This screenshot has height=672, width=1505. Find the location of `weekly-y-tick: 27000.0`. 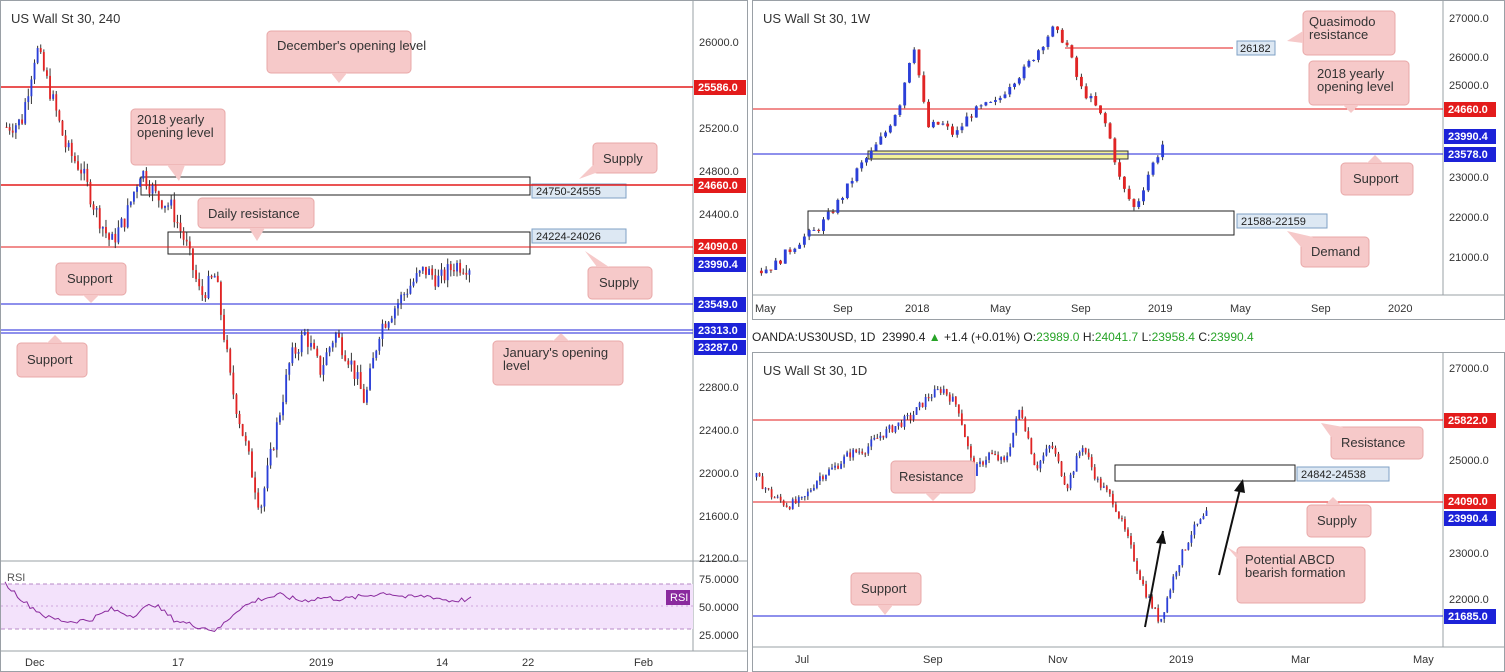

weekly-y-tick: 27000.0 is located at coordinates (1469, 19).